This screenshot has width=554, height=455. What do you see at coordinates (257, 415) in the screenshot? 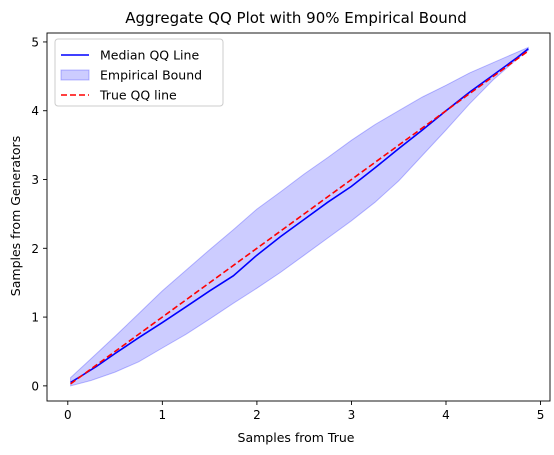
I see `x-tick-label: 2` at bounding box center [257, 415].